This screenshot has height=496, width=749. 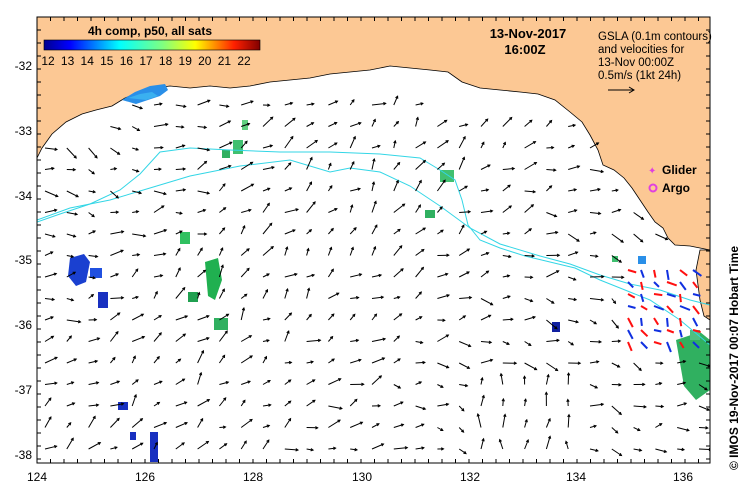 What do you see at coordinates (734, 358) in the screenshot?
I see `credit-text: © IMOS 19-Nov-2017 00:07 Hobart Time` at bounding box center [734, 358].